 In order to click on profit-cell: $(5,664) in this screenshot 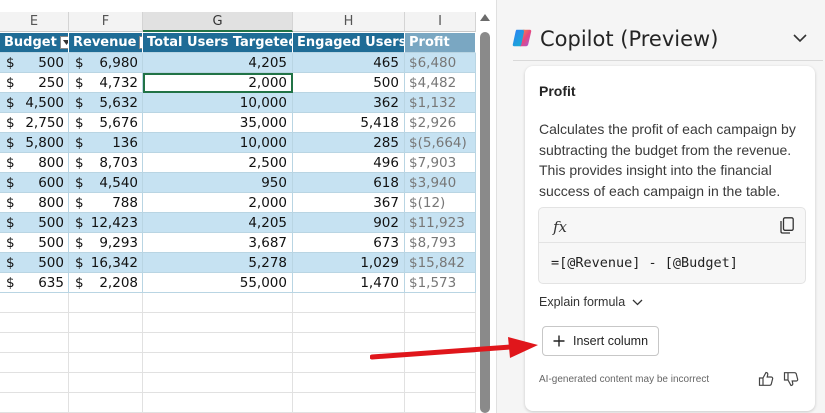, I will do `click(440, 143)`.